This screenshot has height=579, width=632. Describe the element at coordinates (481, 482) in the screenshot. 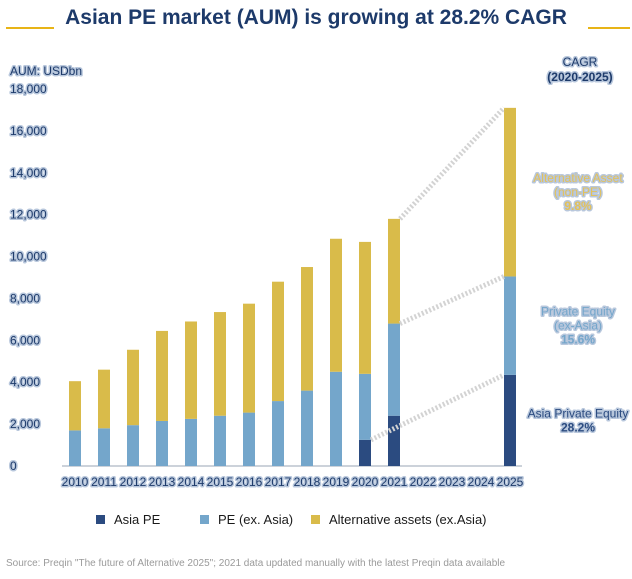

I see `x-tick-label: 2024` at that location.